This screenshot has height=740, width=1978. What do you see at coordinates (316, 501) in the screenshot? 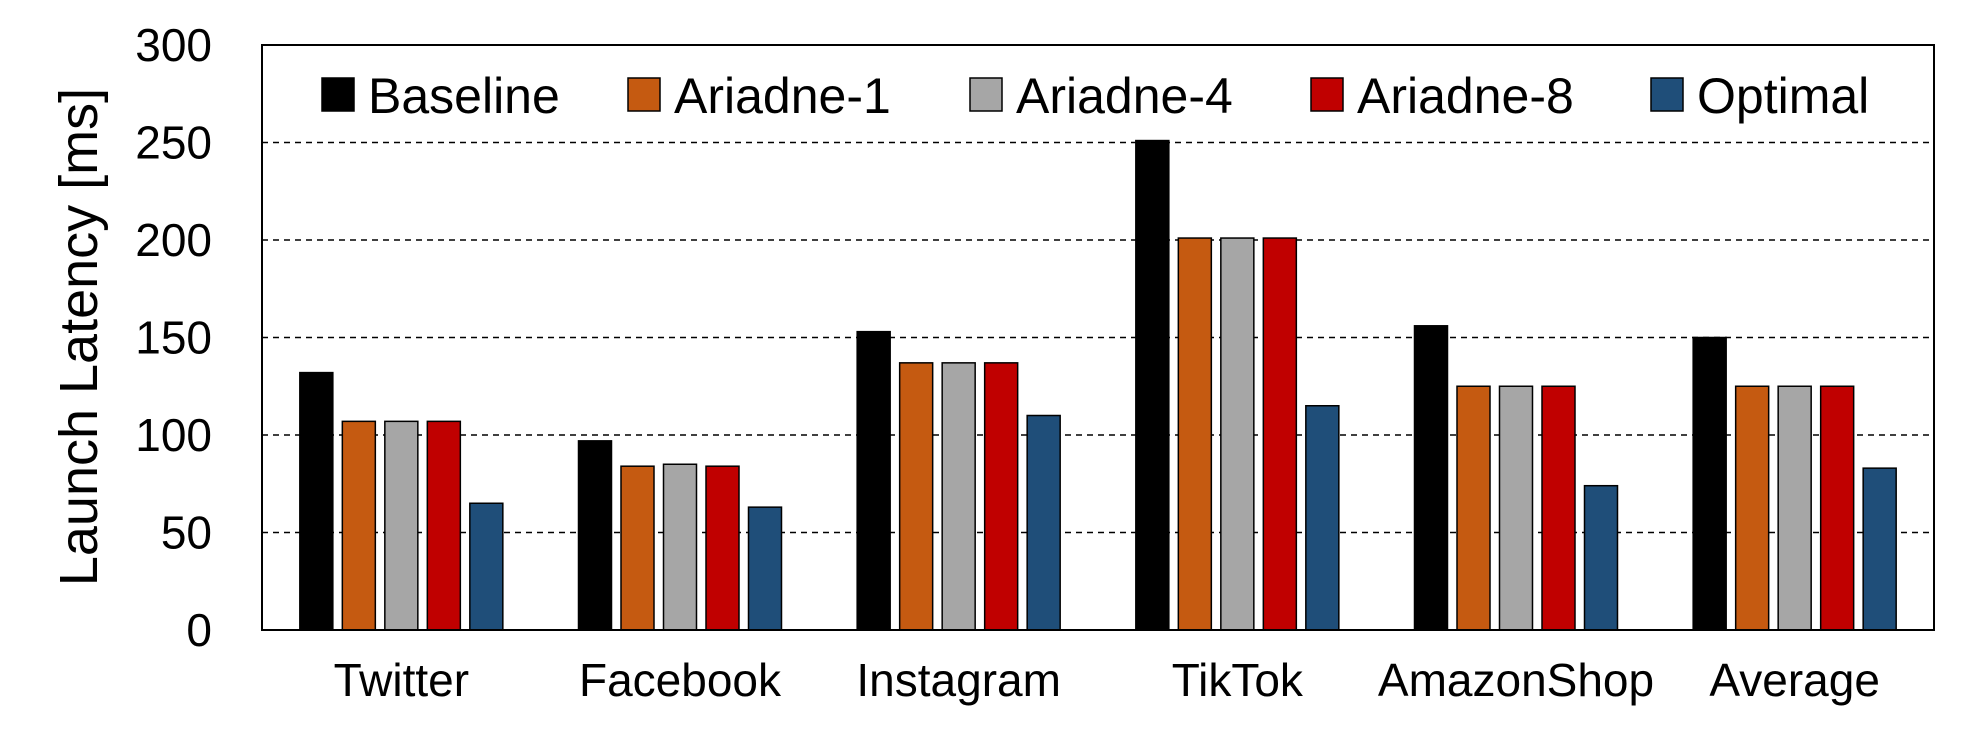
I see `bar-twitter-baseline` at bounding box center [316, 501].